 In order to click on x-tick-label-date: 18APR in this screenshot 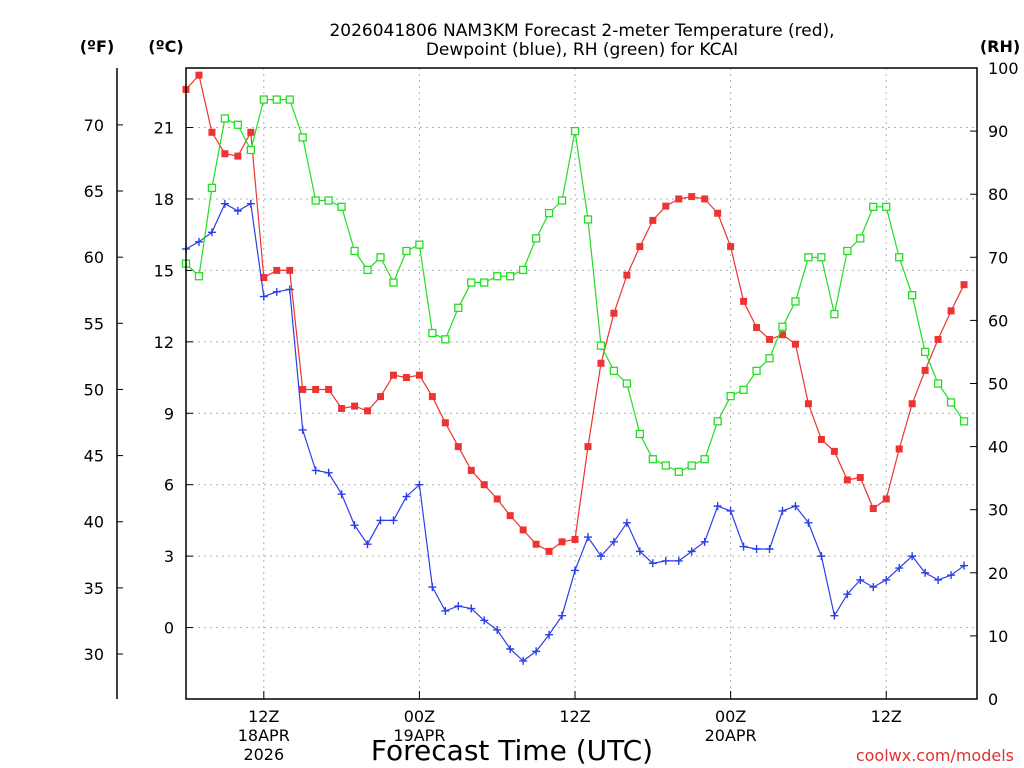, I will do `click(264, 735)`.